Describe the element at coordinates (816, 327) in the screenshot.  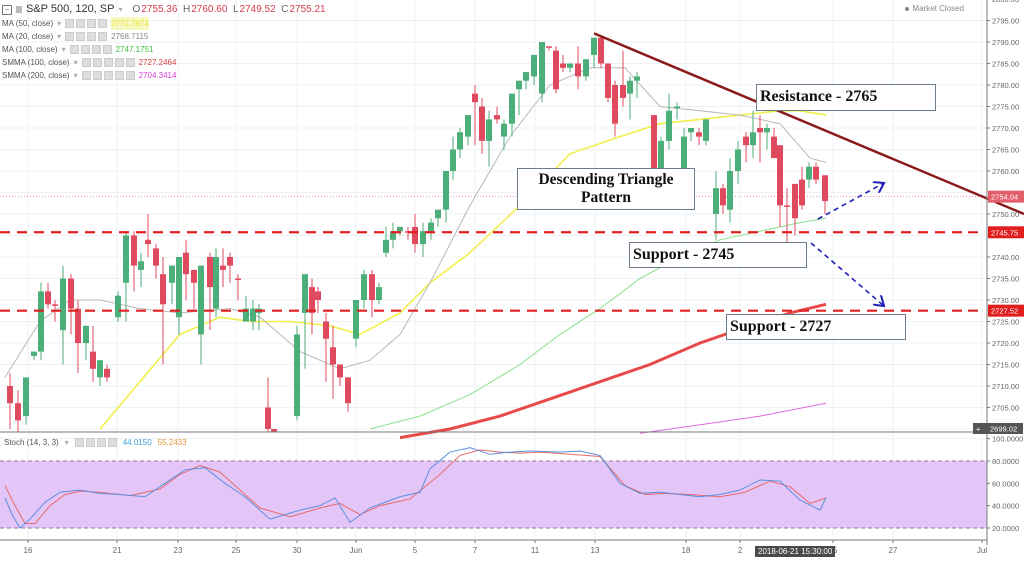
I see `annotation-support-2727: Support - 2727` at that location.